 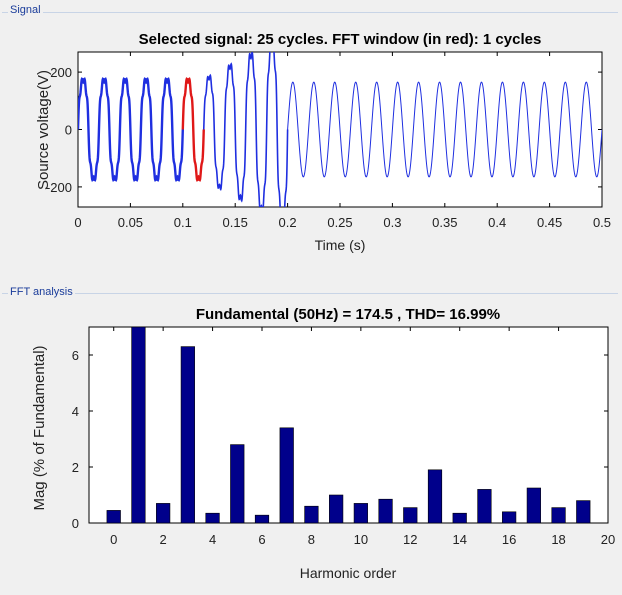 I want to click on fft-x-tick-label: 8, so click(x=311, y=539).